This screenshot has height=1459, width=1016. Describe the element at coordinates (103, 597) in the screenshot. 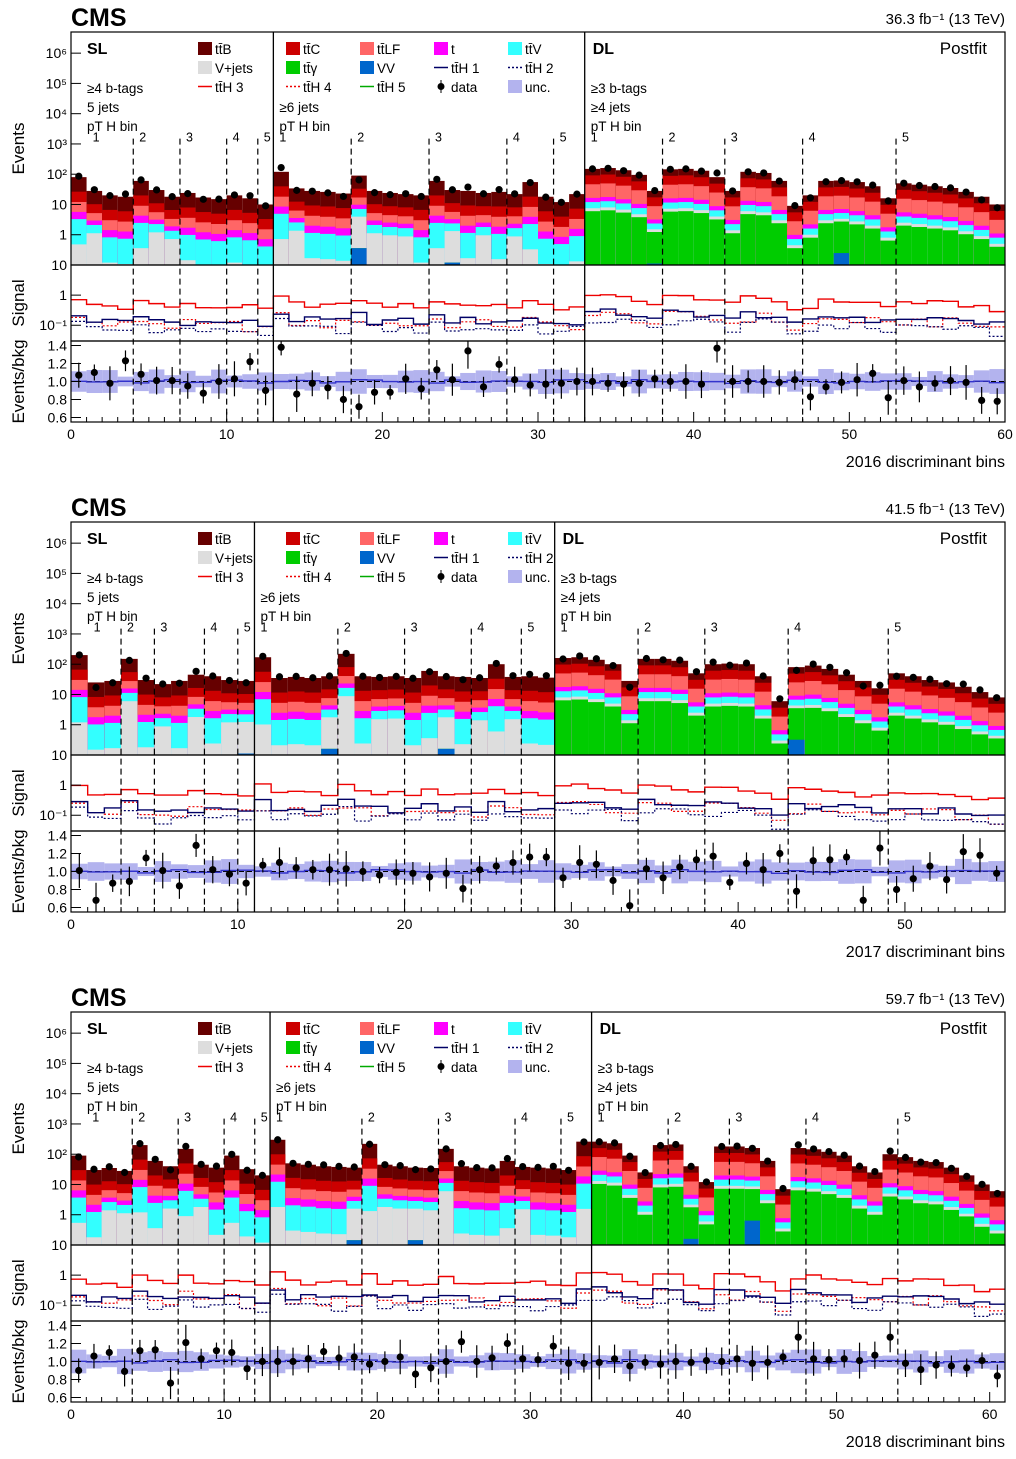

I see `sl-cat1-label: 5 jets` at that location.